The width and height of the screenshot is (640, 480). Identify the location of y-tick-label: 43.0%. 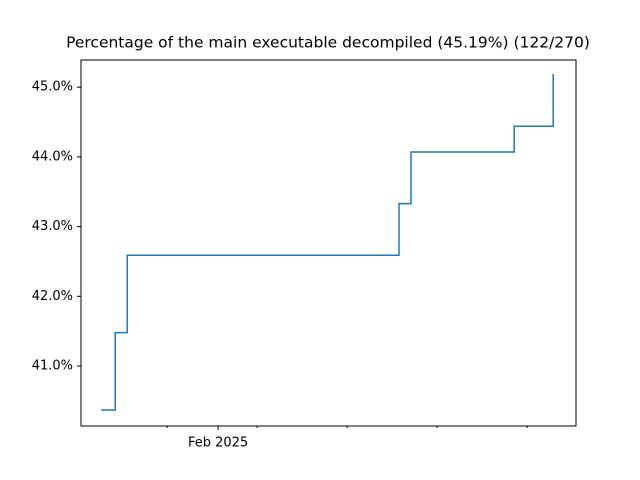
(52, 226).